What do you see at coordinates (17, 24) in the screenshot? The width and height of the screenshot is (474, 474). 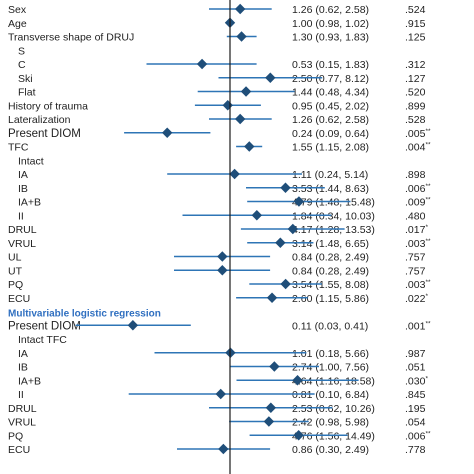 I see `row-label: Age` at bounding box center [17, 24].